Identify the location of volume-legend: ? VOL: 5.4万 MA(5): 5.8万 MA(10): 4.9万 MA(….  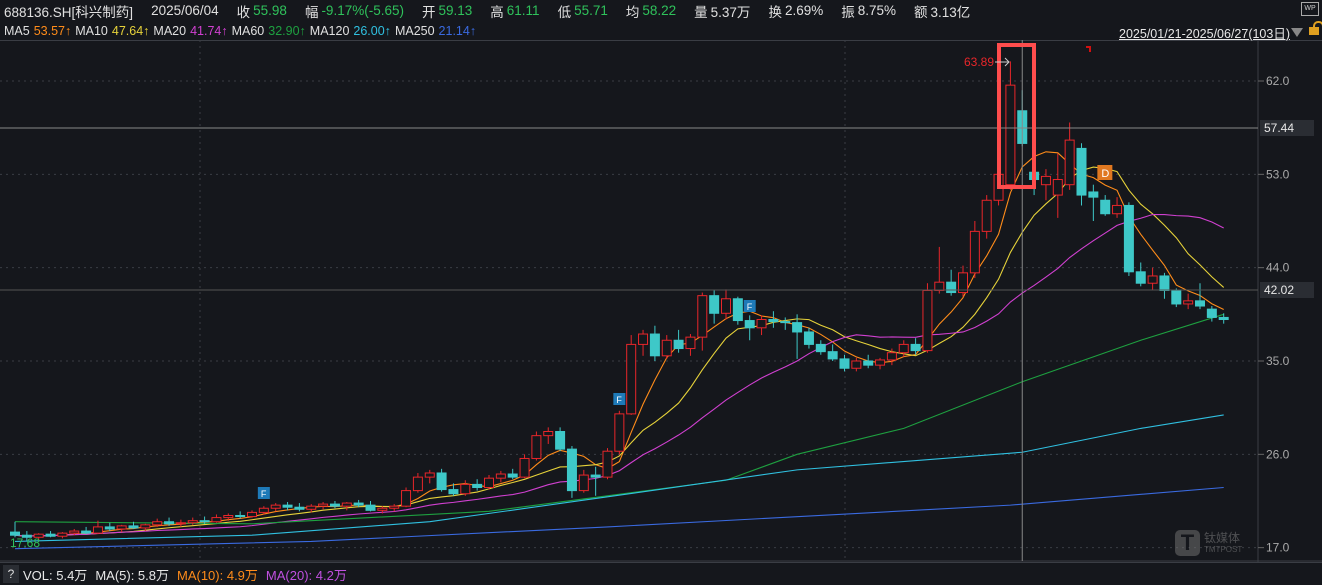
(661, 573).